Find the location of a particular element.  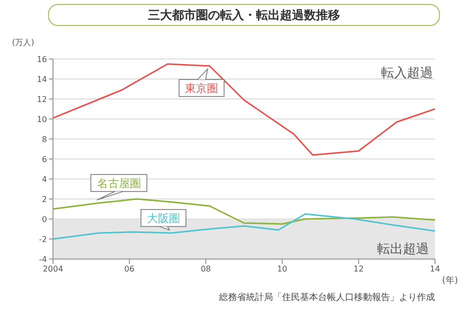

series-label: 大阪圏 is located at coordinates (163, 218).